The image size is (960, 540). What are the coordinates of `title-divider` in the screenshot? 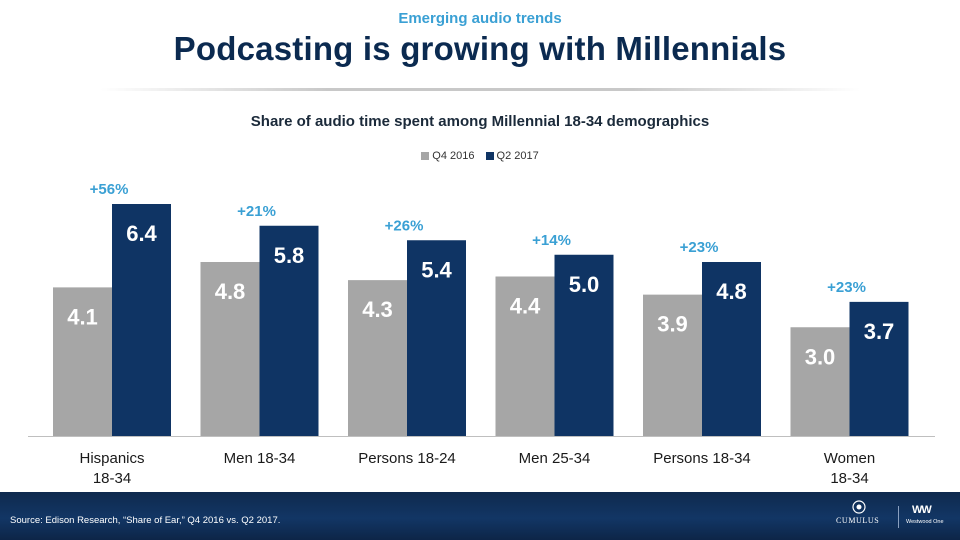 It's located at (480, 89).